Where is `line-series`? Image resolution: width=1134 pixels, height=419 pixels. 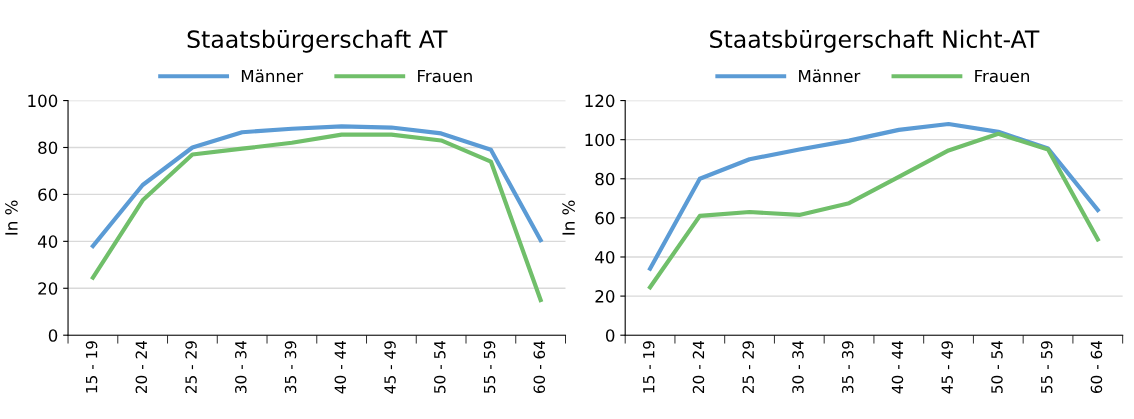
line-series is located at coordinates (316, 186).